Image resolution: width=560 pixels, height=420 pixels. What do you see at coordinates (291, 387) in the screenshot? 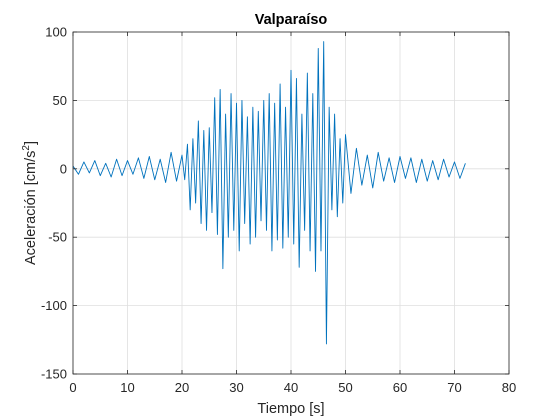
I see `x-tick-label: 40` at bounding box center [291, 387].